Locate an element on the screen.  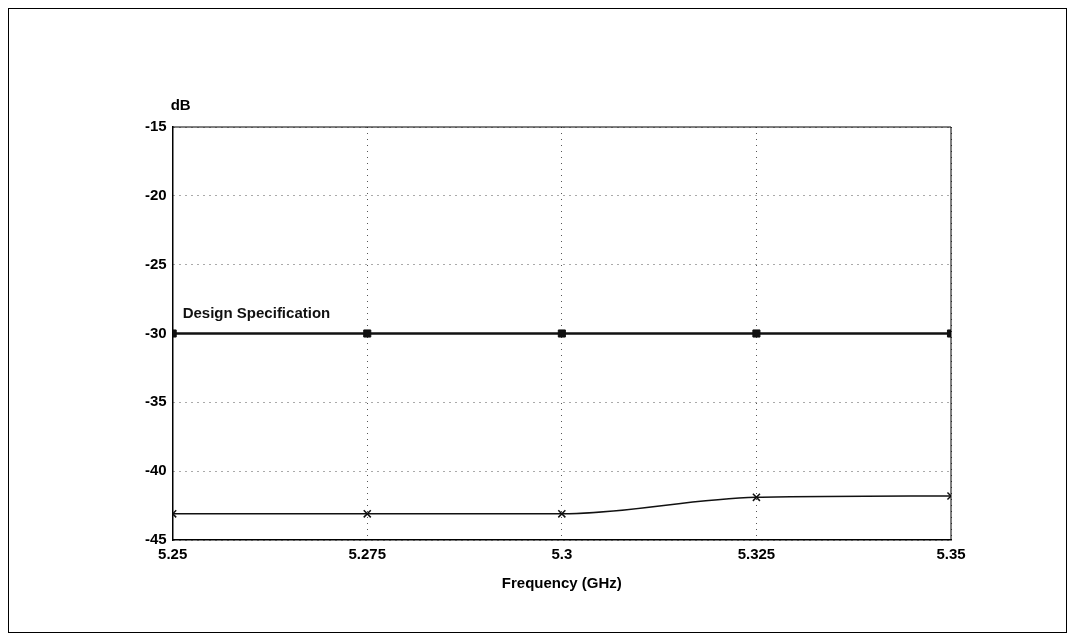
y-tick-label: -20 is located at coordinates (155, 194).